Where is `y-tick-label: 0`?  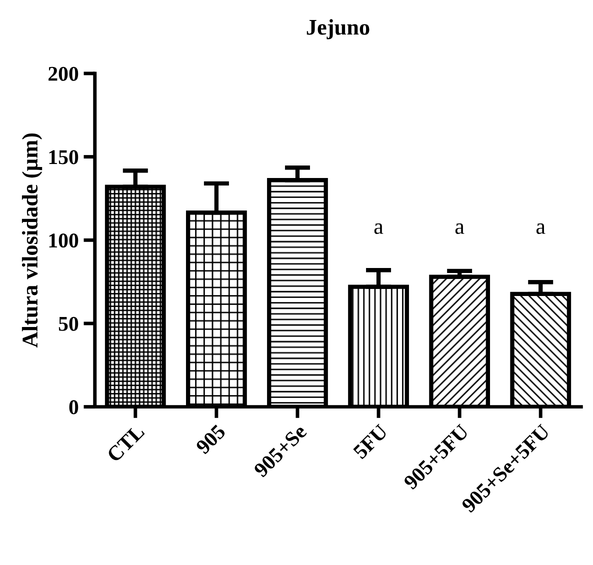 y-tick-label: 0 is located at coordinates (73, 407).